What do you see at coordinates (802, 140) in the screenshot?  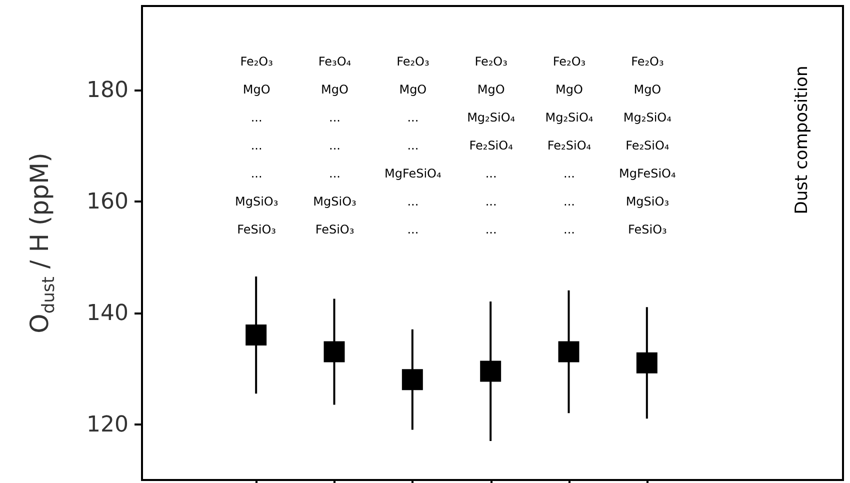 I see `text: Dust composition` at bounding box center [802, 140].